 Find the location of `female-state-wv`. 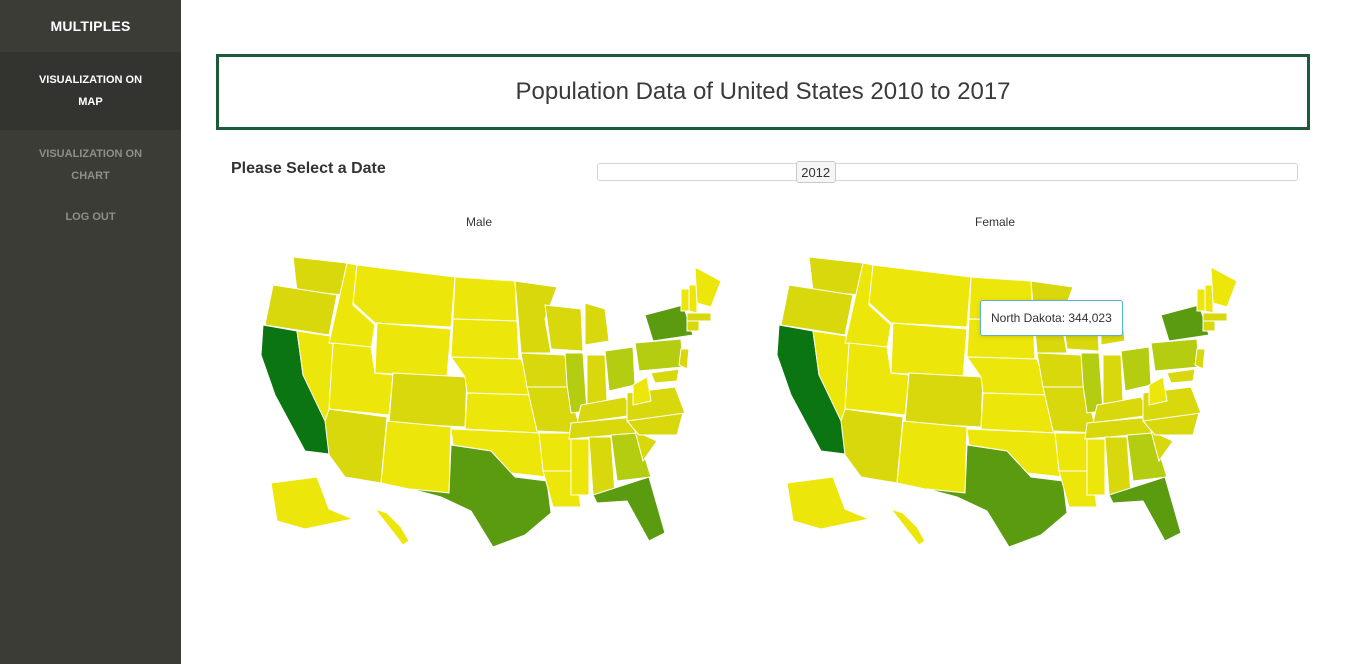

female-state-wv is located at coordinates (1158, 391).